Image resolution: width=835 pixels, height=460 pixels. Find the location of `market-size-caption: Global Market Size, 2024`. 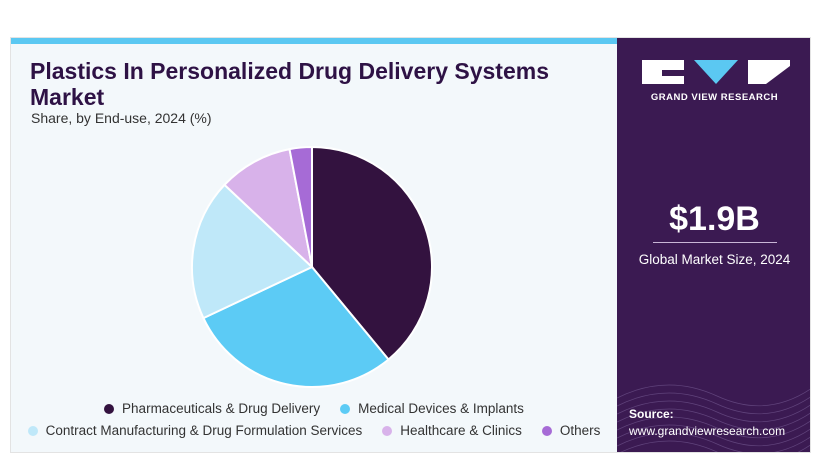

market-size-caption: Global Market Size, 2024 is located at coordinates (714, 259).